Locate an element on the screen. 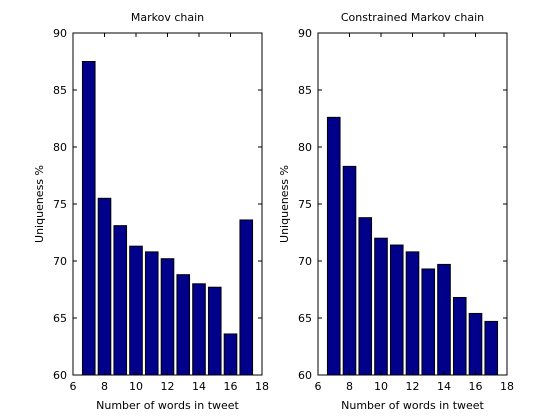 The height and width of the screenshot is (420, 560). chart-title: Markov chain is located at coordinates (167, 17).